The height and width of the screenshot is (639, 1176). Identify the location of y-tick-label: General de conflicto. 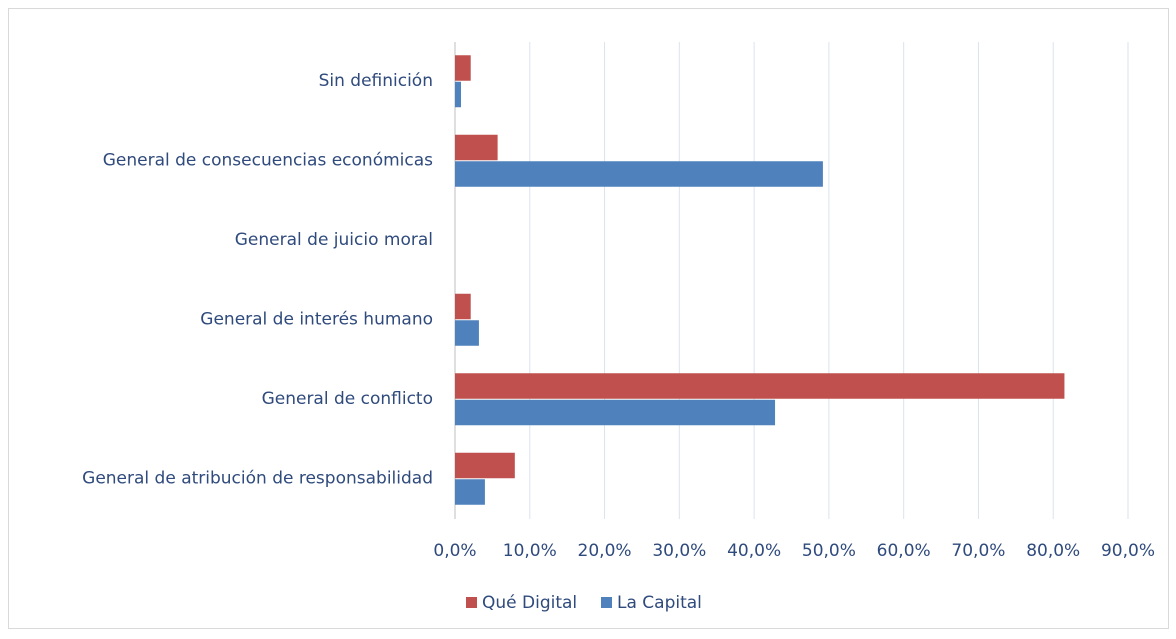
(347, 399).